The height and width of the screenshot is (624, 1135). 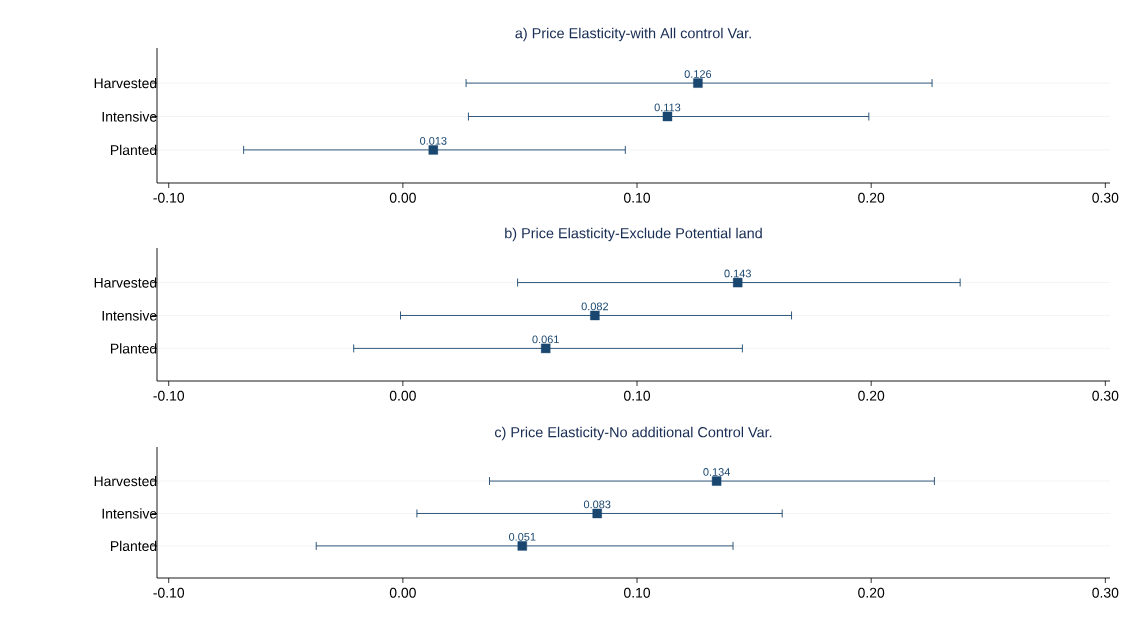 What do you see at coordinates (698, 74) in the screenshot?
I see `data-label: 0.126` at bounding box center [698, 74].